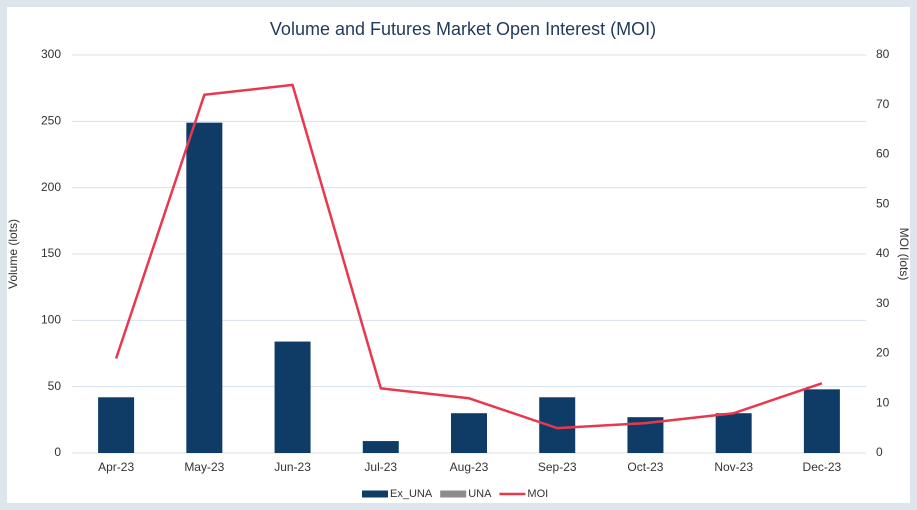  I want to click on x-tick-label: Oct-23, so click(645, 467).